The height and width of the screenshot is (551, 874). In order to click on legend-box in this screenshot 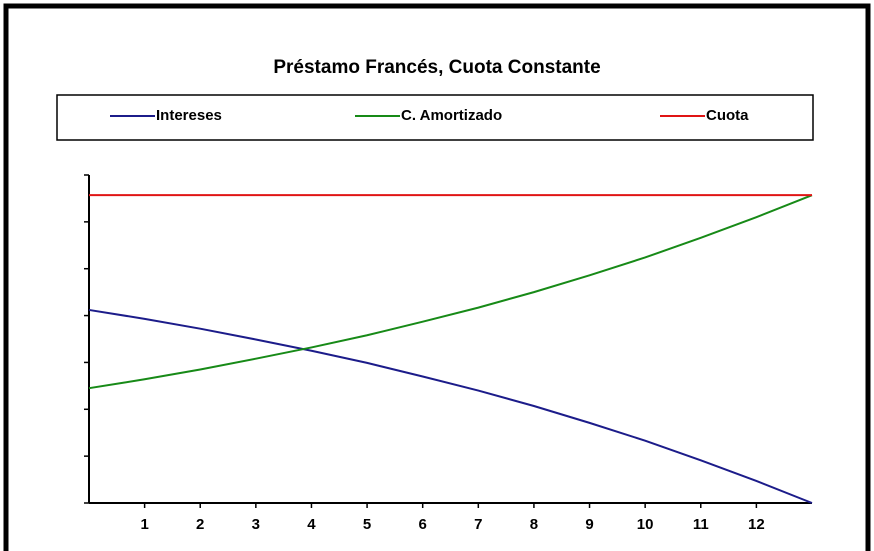, I will do `click(435, 117)`.